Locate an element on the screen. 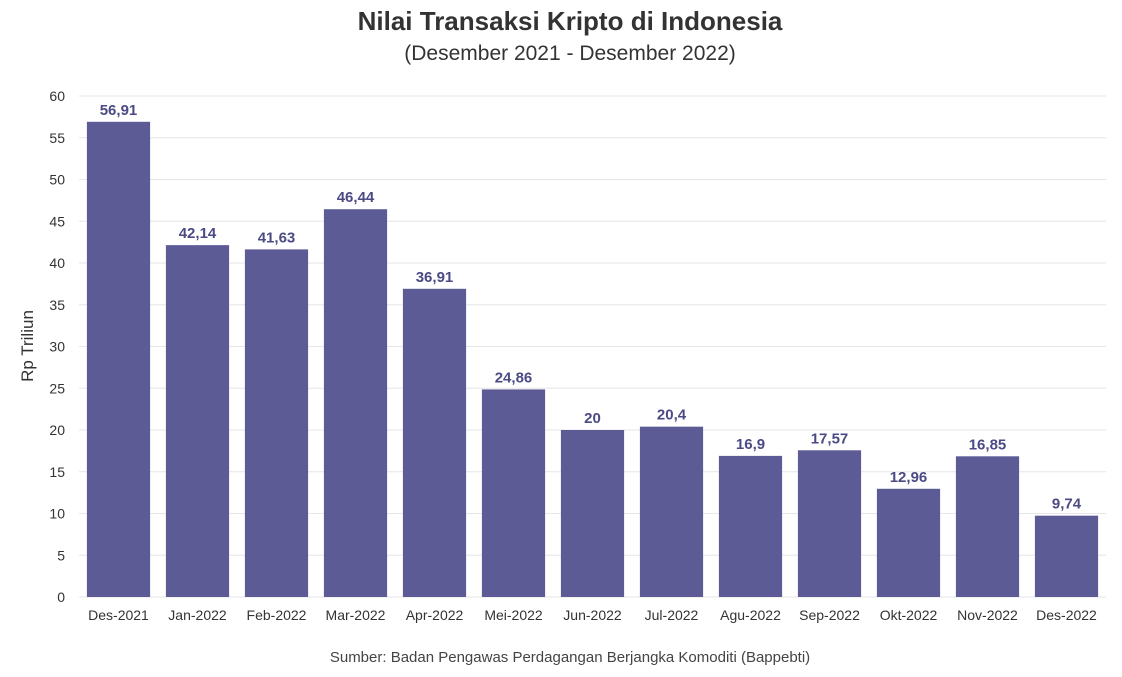  data-label: 56,91 is located at coordinates (119, 110).